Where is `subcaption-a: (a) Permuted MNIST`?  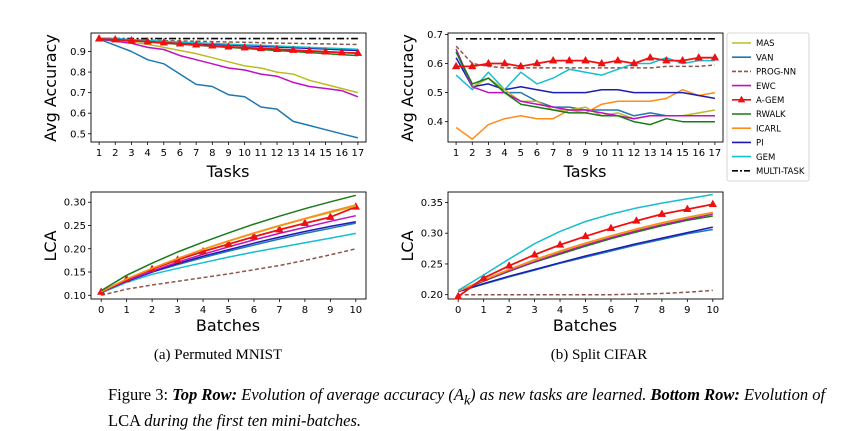
subcaption-a: (a) Permuted MNIST is located at coordinates (218, 355).